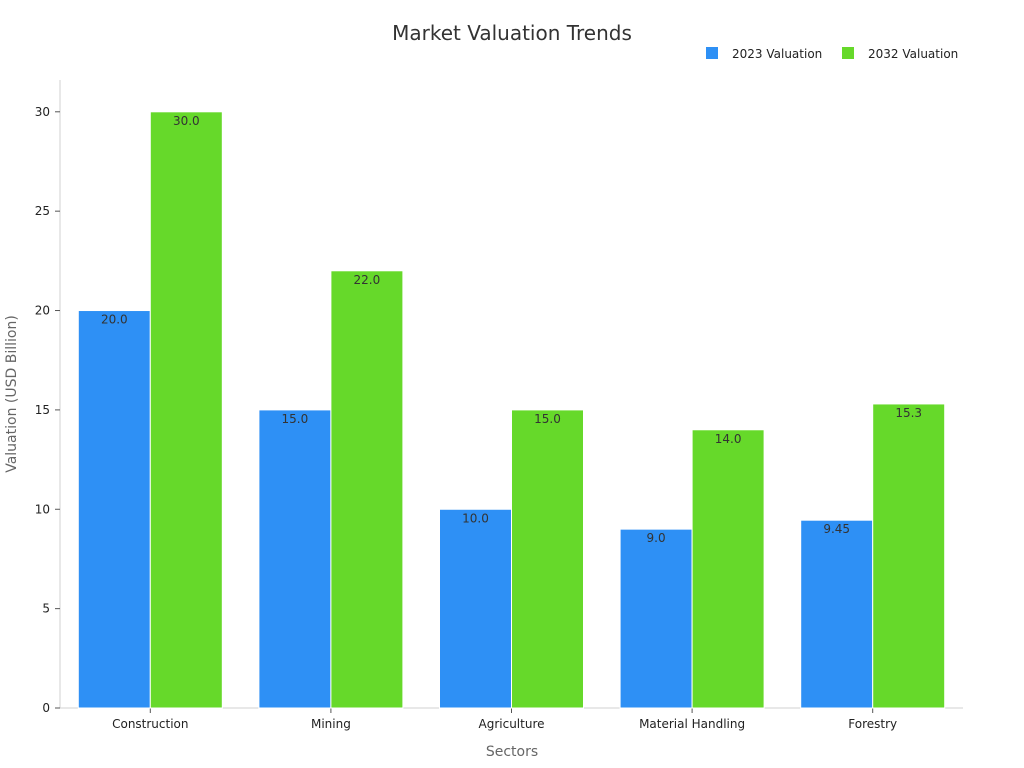  Describe the element at coordinates (12, 394) in the screenshot. I see `y-axis-label: Valuation (USD Billion)` at that location.